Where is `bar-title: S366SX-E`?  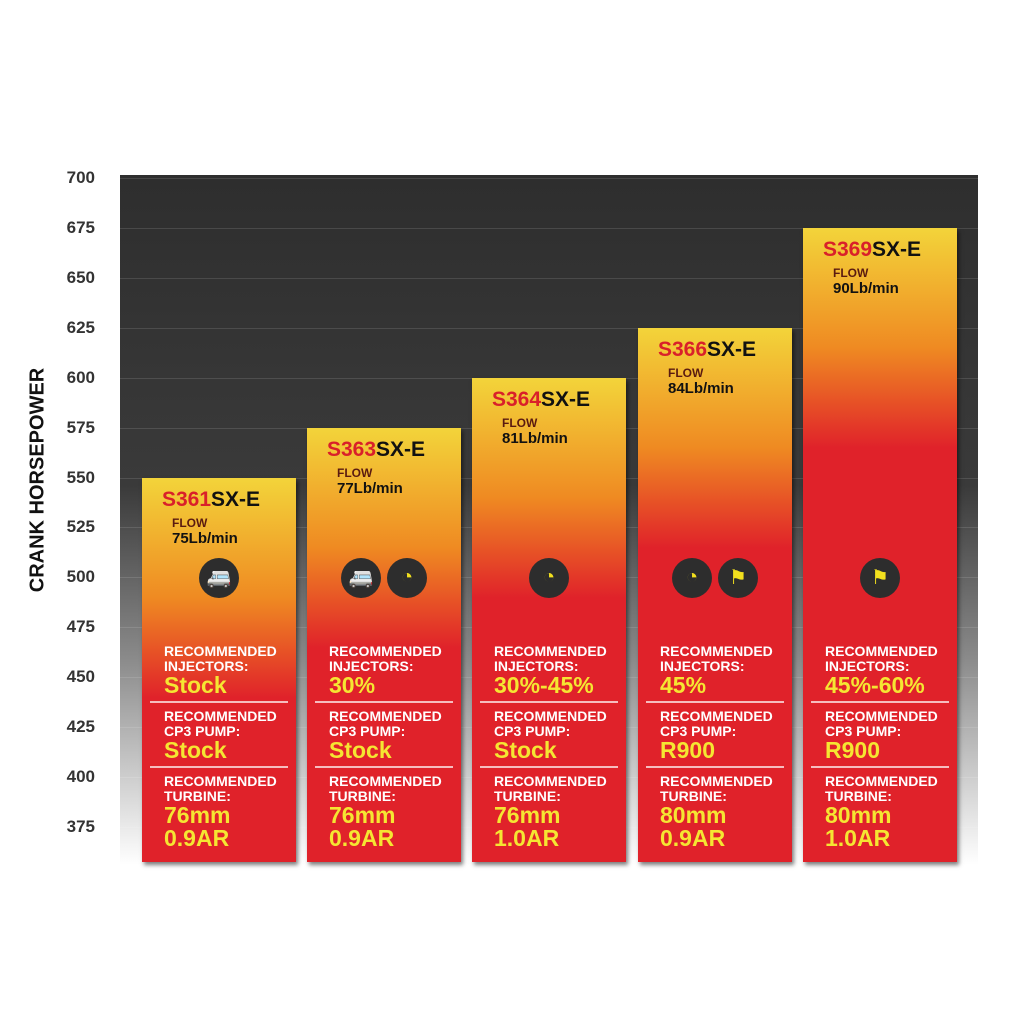
bar-title: S366SX-E is located at coordinates (721, 350).